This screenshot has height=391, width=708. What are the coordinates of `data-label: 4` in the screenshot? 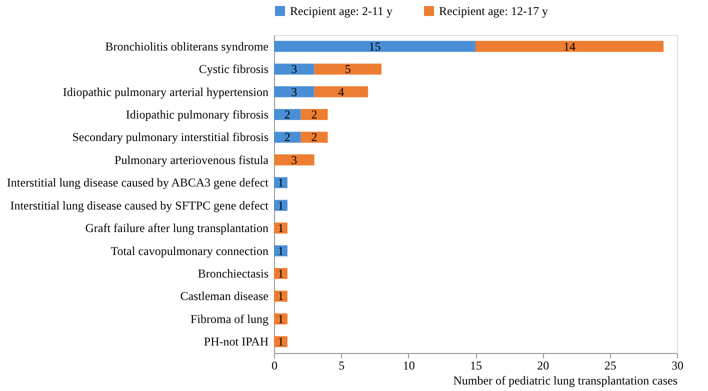 It's located at (341, 91).